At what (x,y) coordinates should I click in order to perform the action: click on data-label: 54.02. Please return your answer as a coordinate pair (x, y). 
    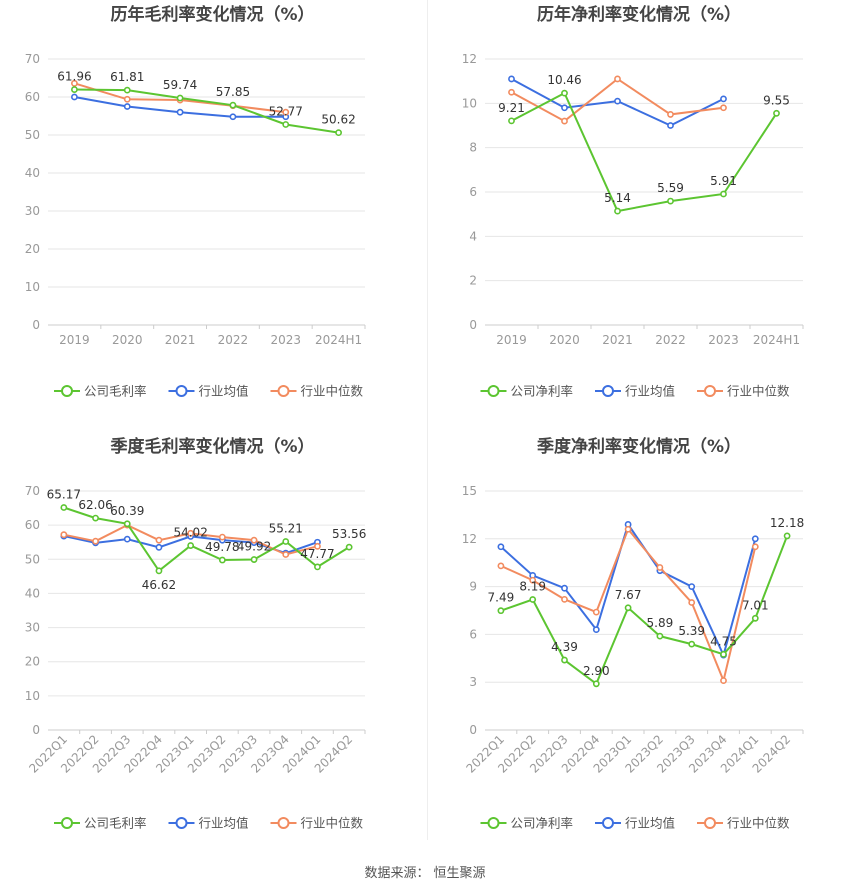
    Looking at the image, I should click on (190, 533).